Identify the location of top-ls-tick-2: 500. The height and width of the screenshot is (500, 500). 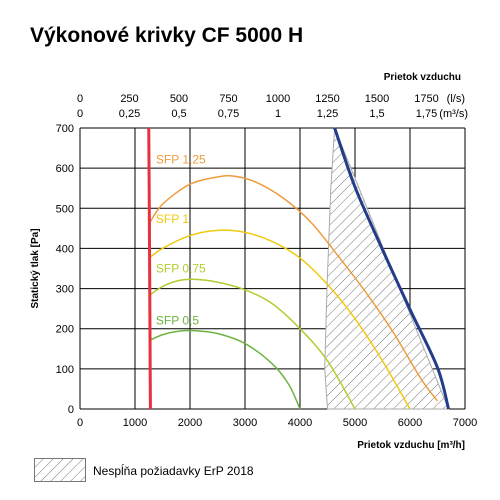
(179, 99).